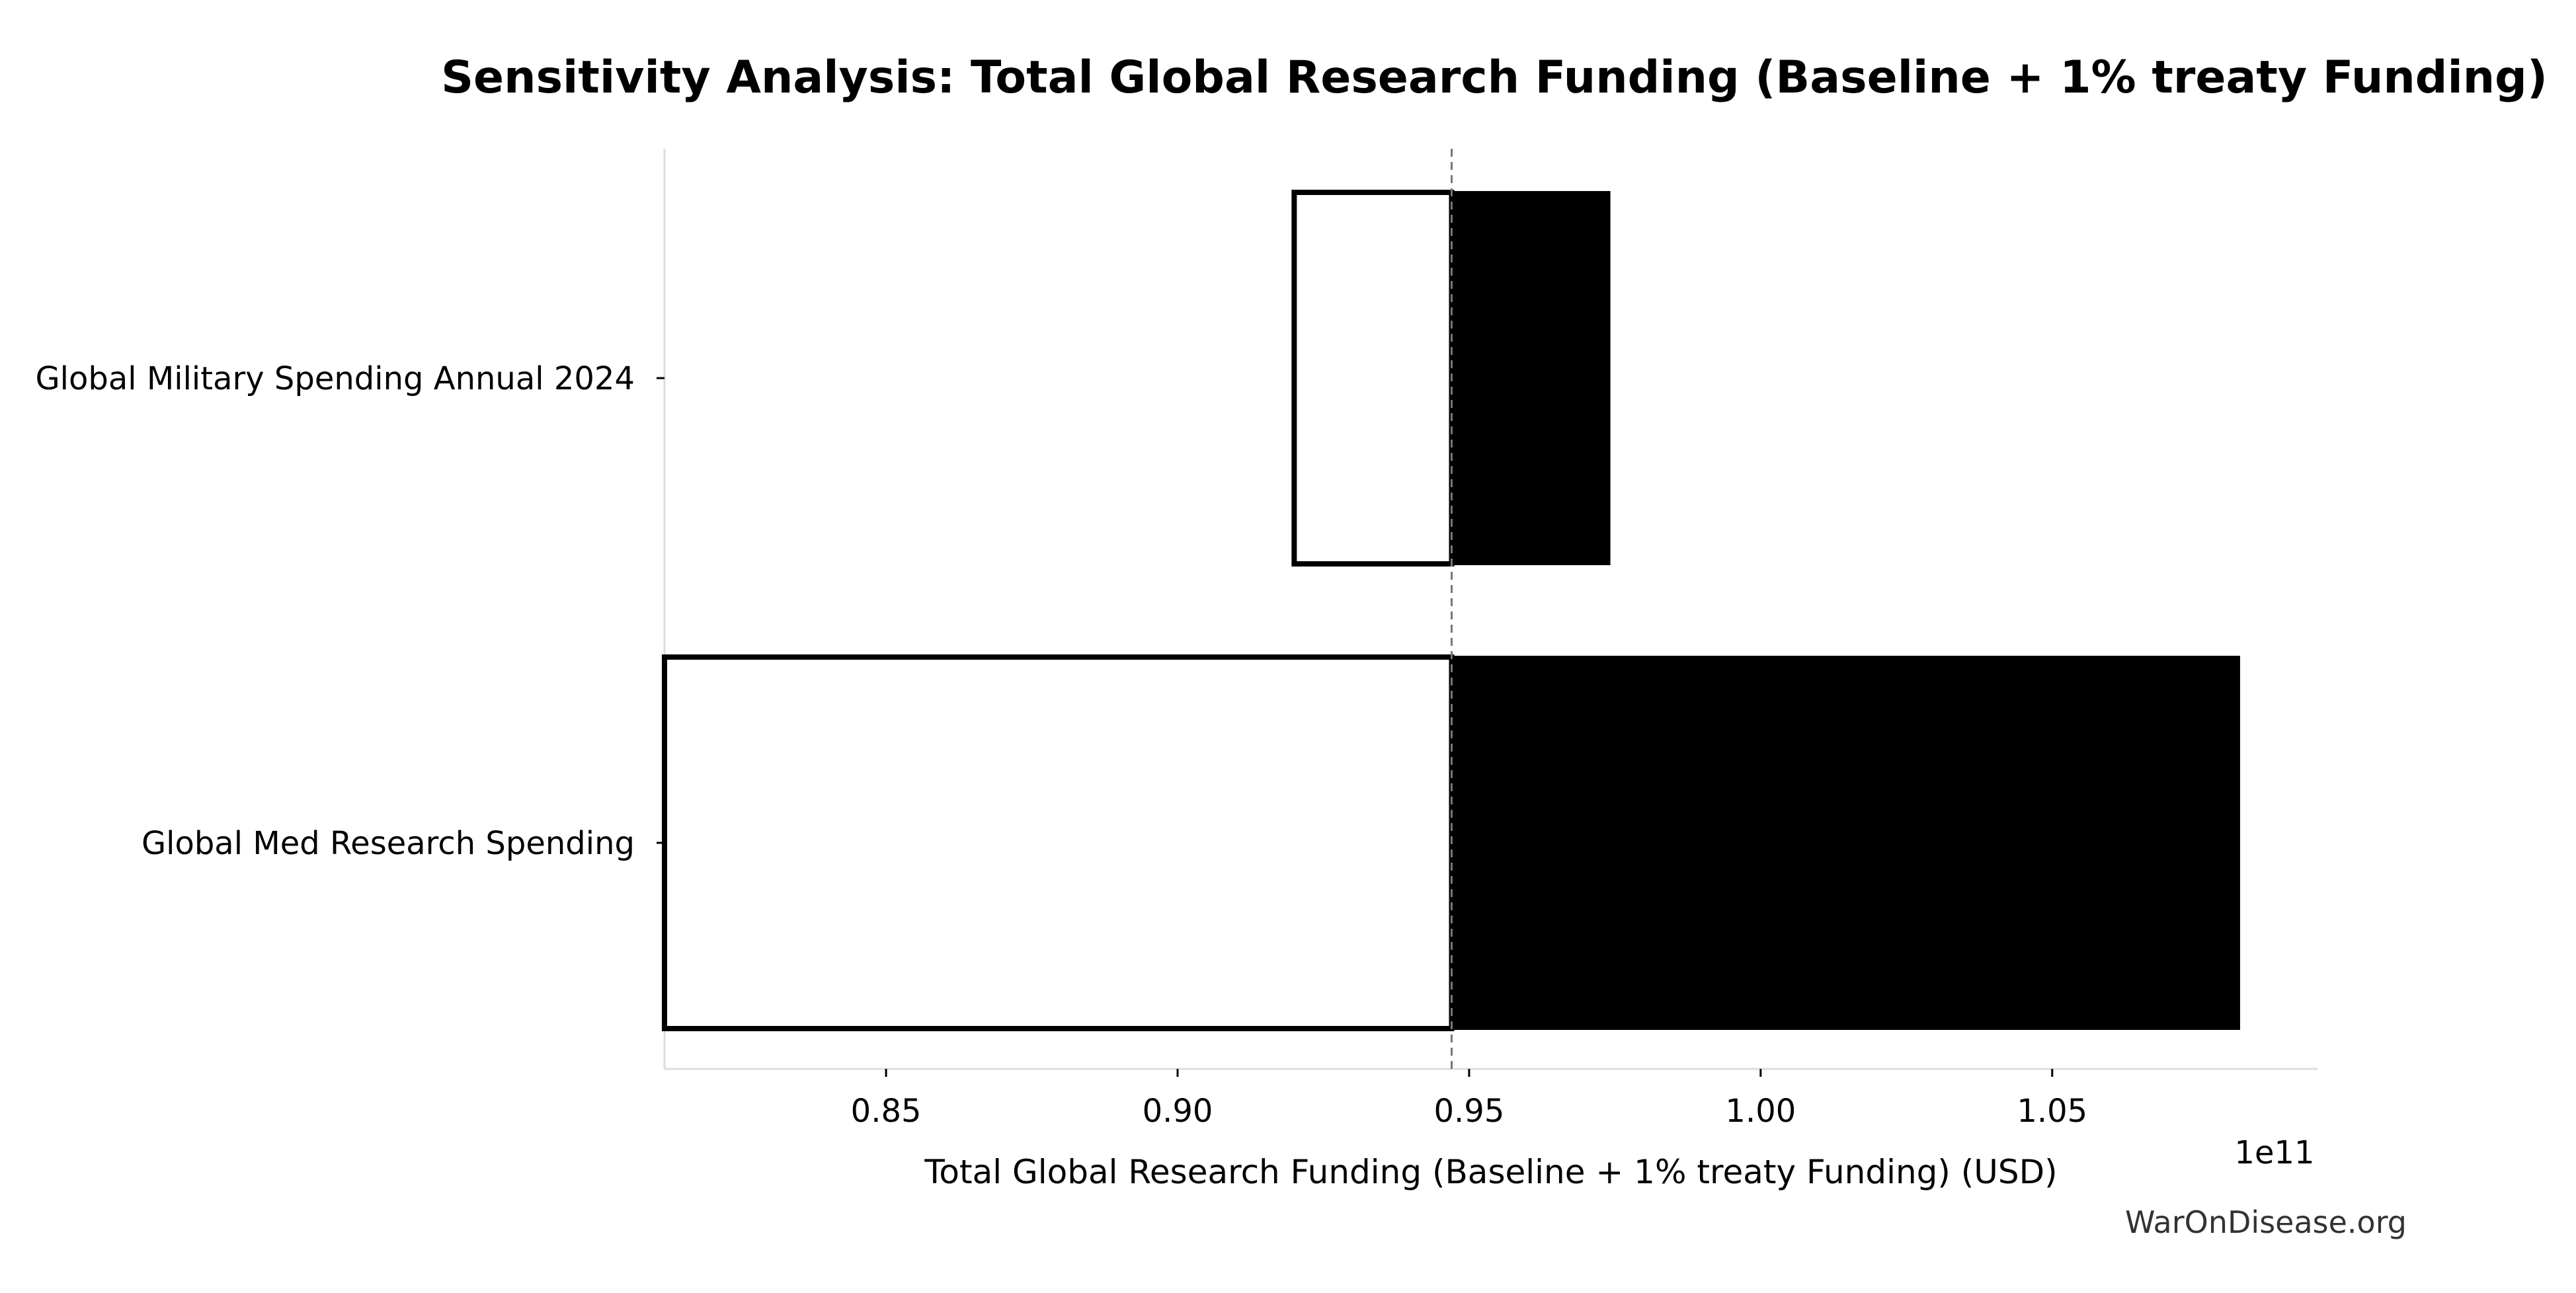 This screenshot has width=2576, height=1293. Describe the element at coordinates (2266, 1222) in the screenshot. I see `watermark: WarOnDisease.org` at that location.